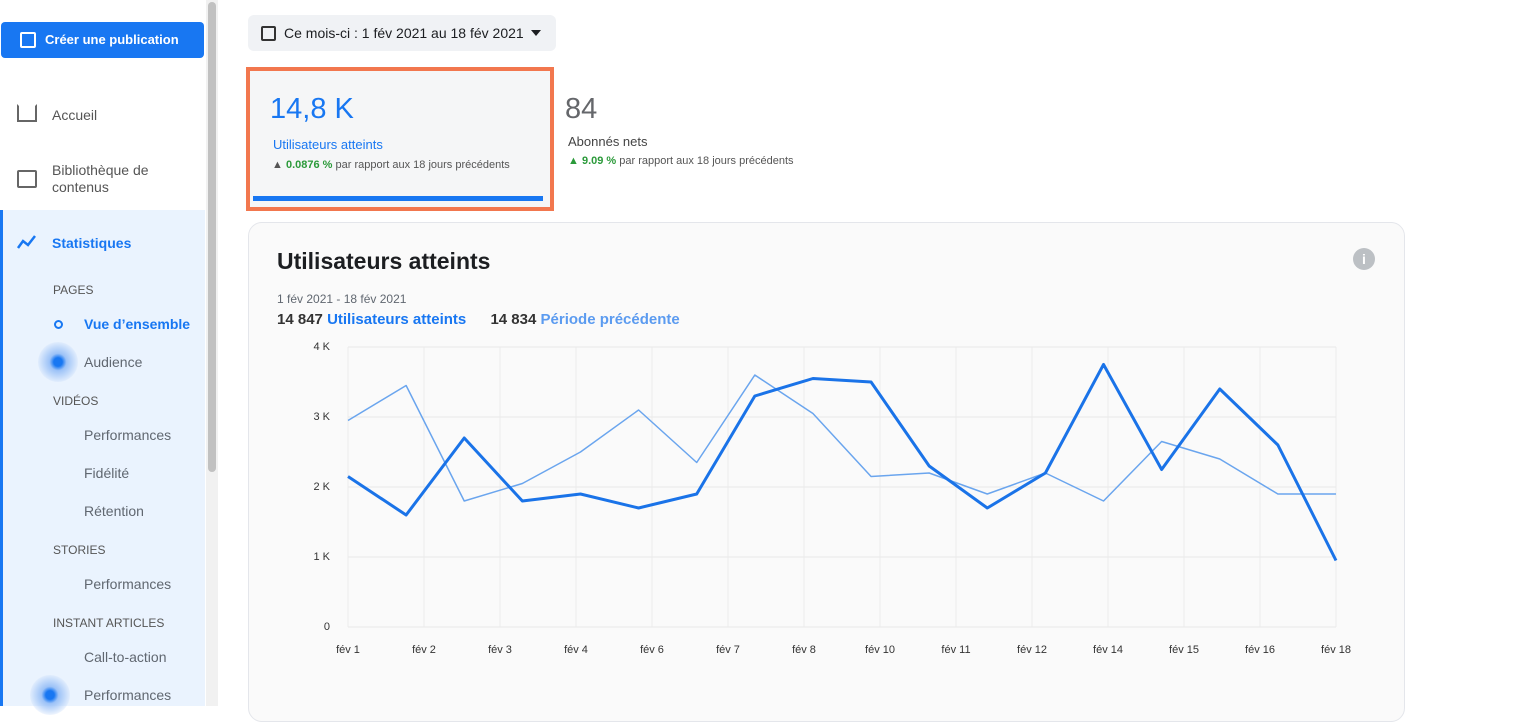 The image size is (1518, 722). I want to click on calendar-icon, so click(268, 33).